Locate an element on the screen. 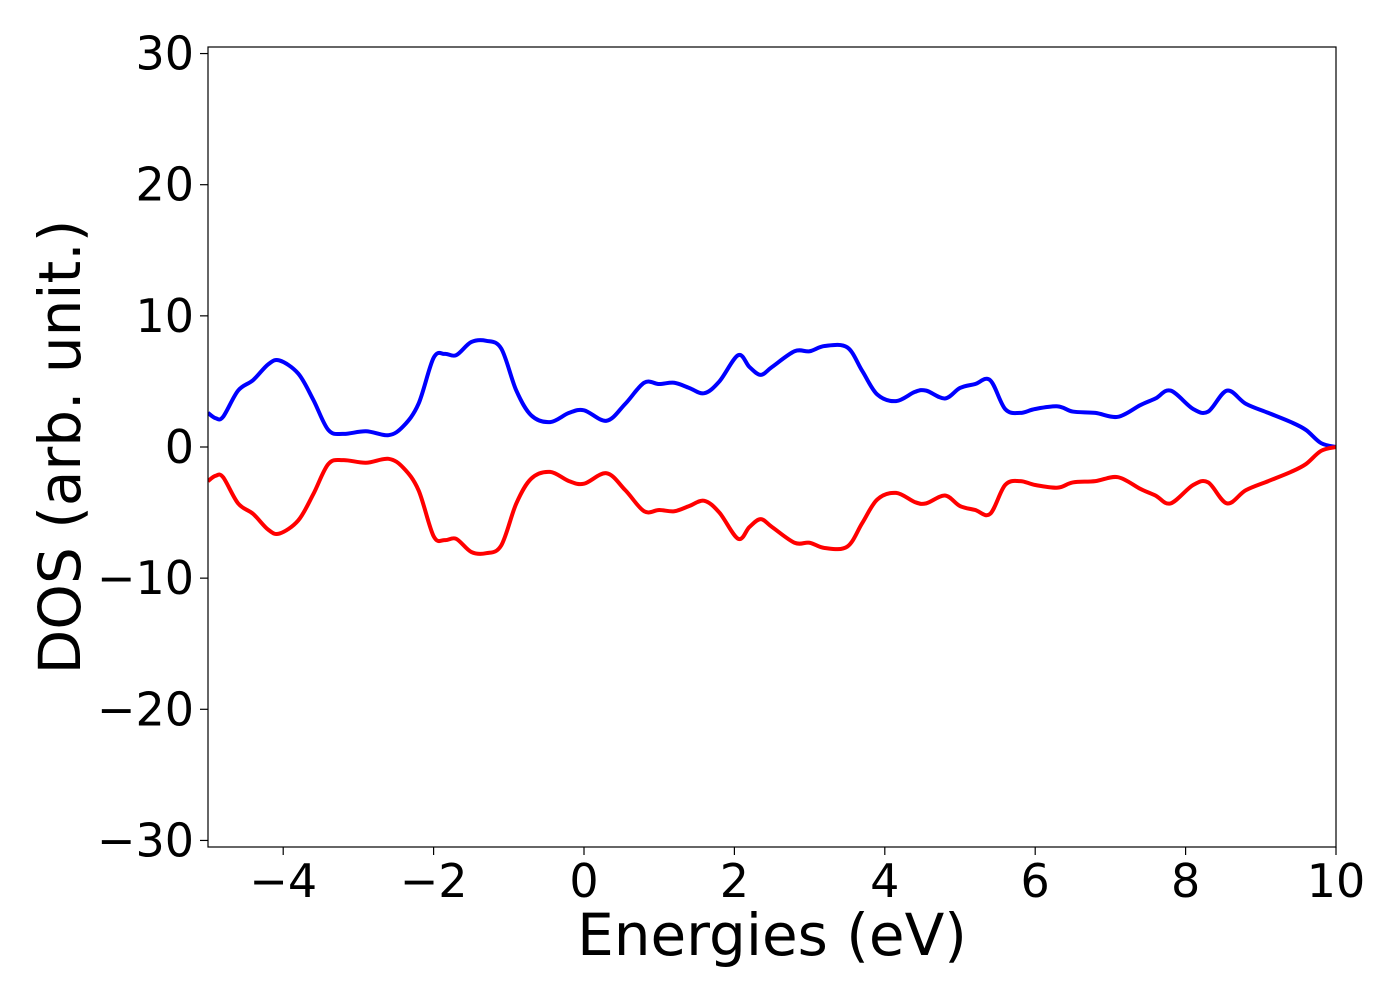 This screenshot has height=1000, width=1400. x-tick-label: 10 is located at coordinates (1336, 881).